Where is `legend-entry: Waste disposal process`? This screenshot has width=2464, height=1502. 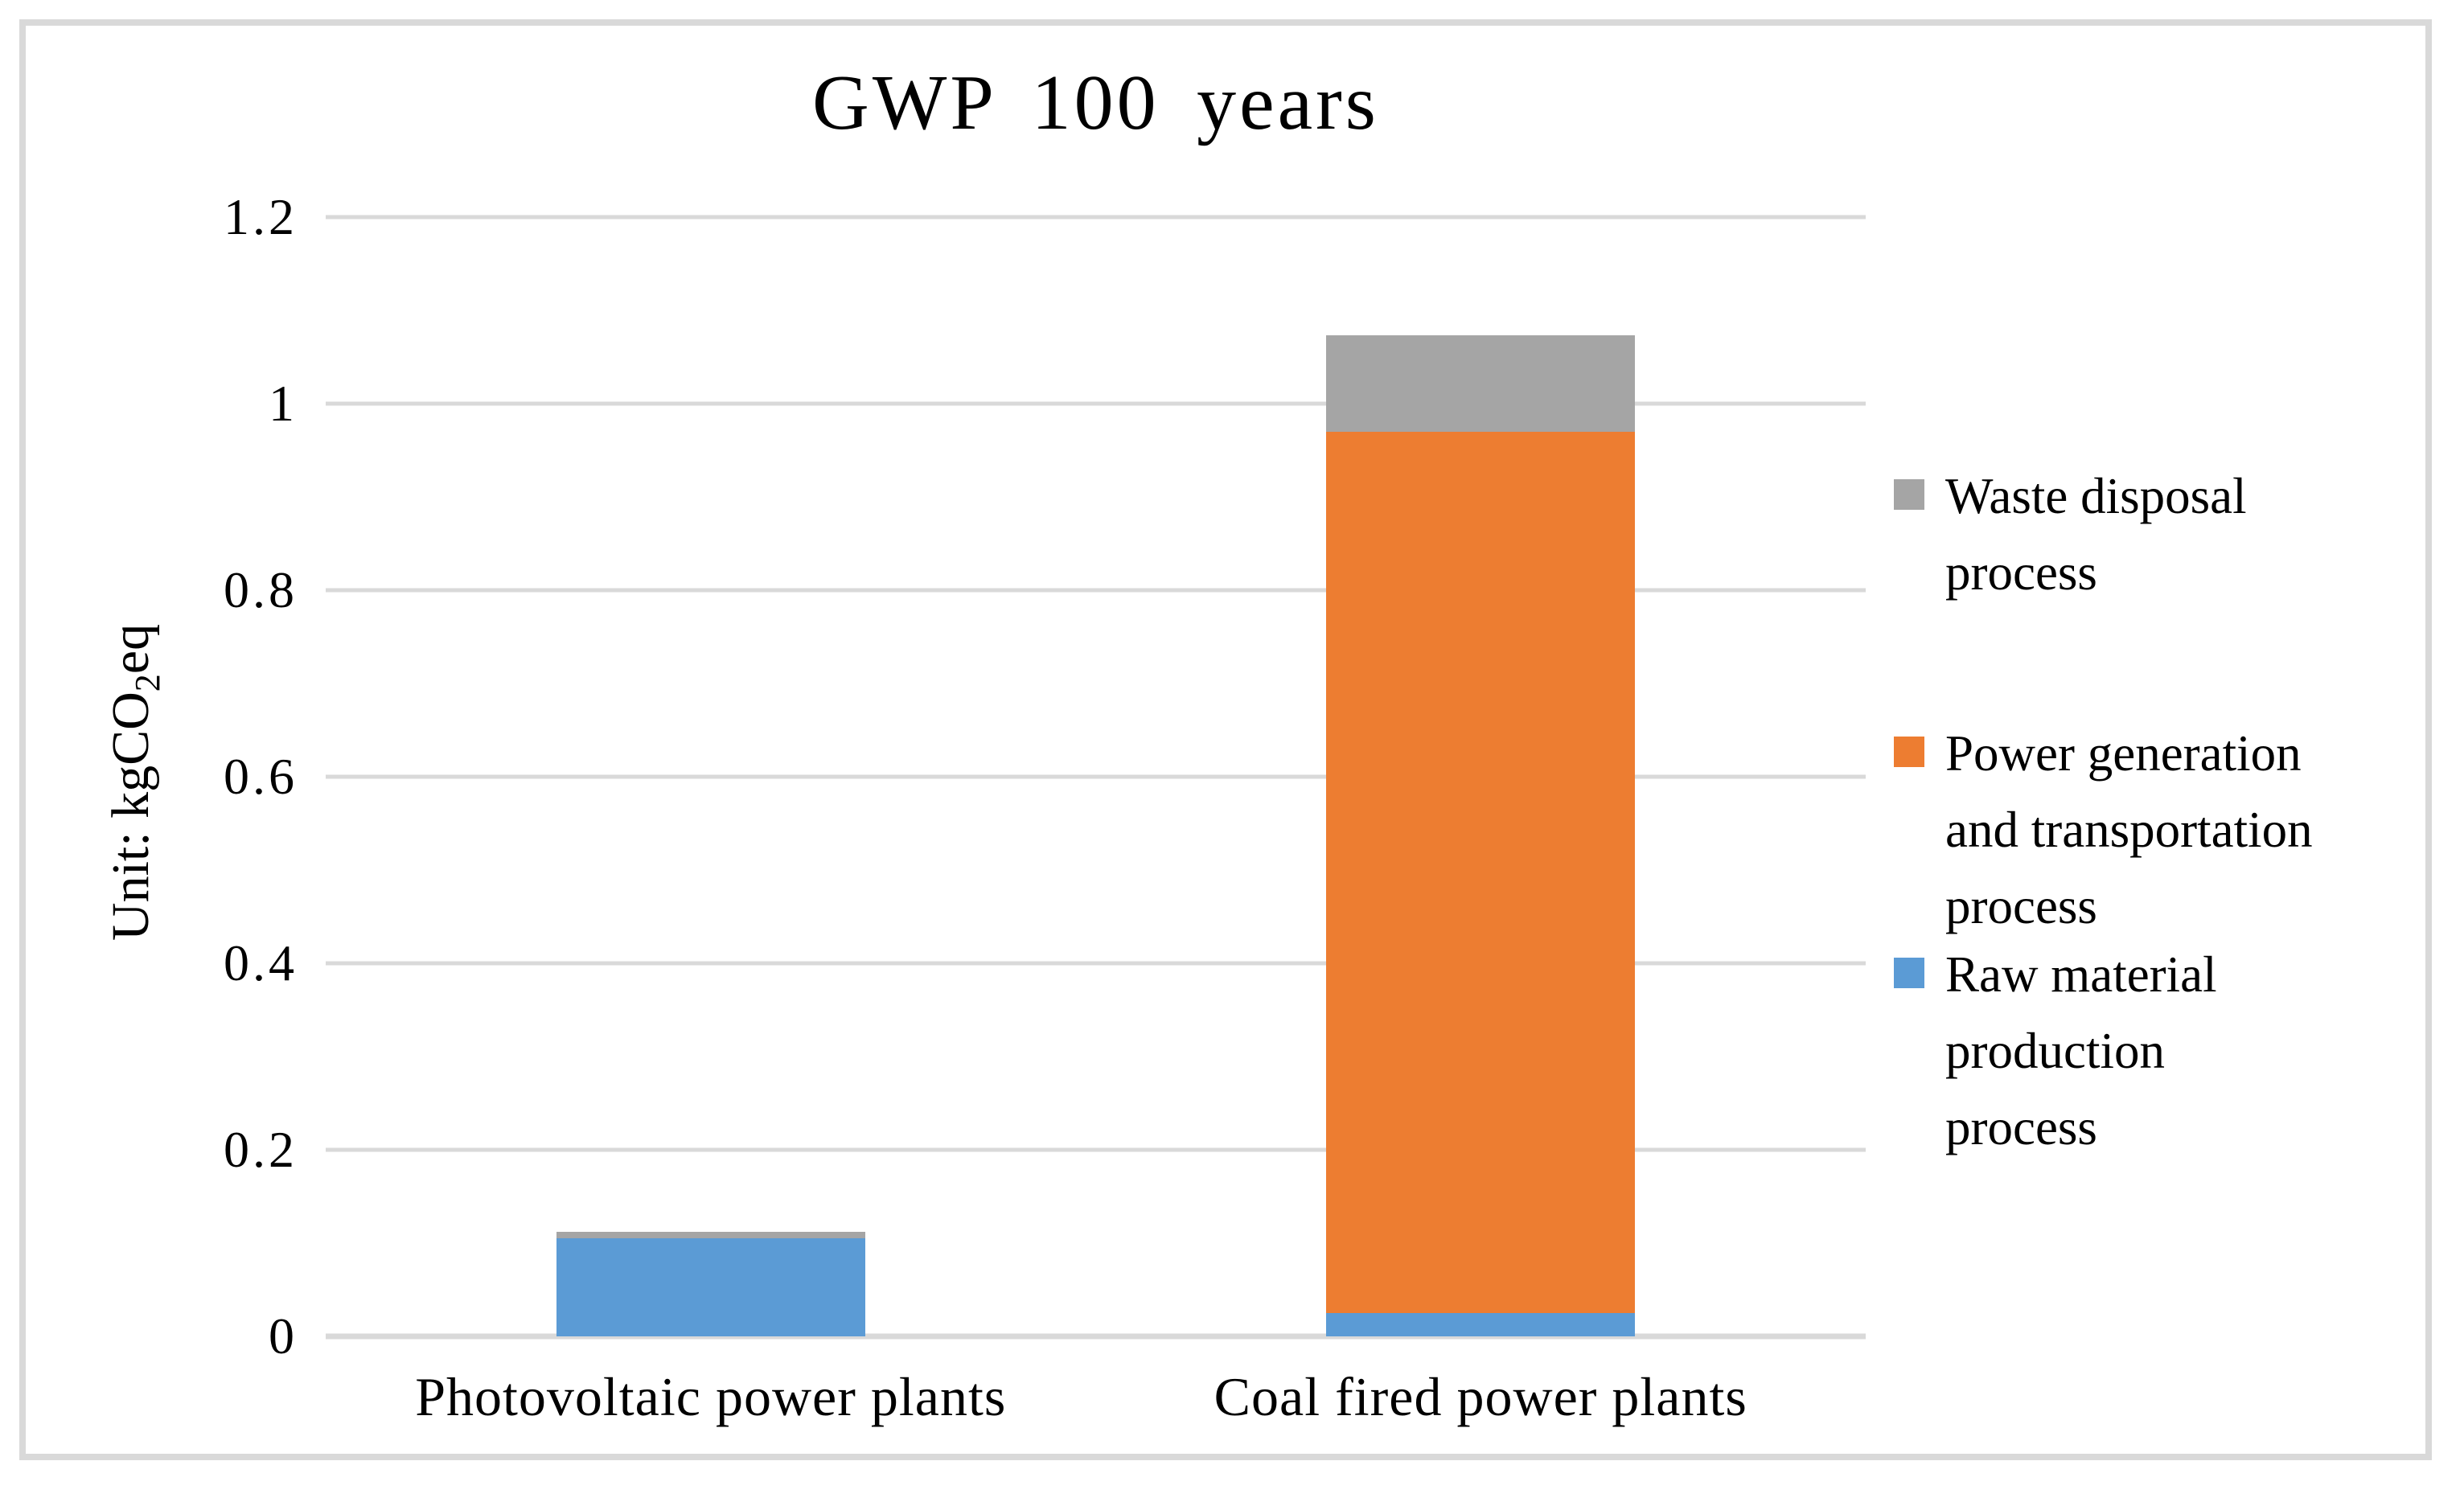 legend-entry: Waste disposal process is located at coordinates (2070, 534).